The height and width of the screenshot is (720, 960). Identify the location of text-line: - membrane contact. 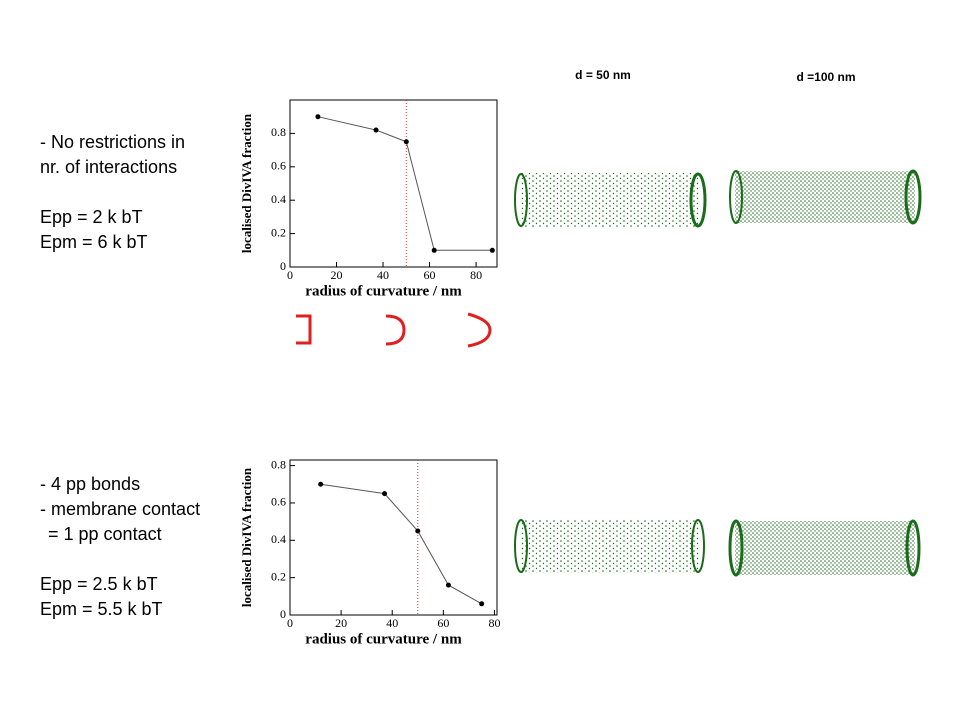
(120, 509).